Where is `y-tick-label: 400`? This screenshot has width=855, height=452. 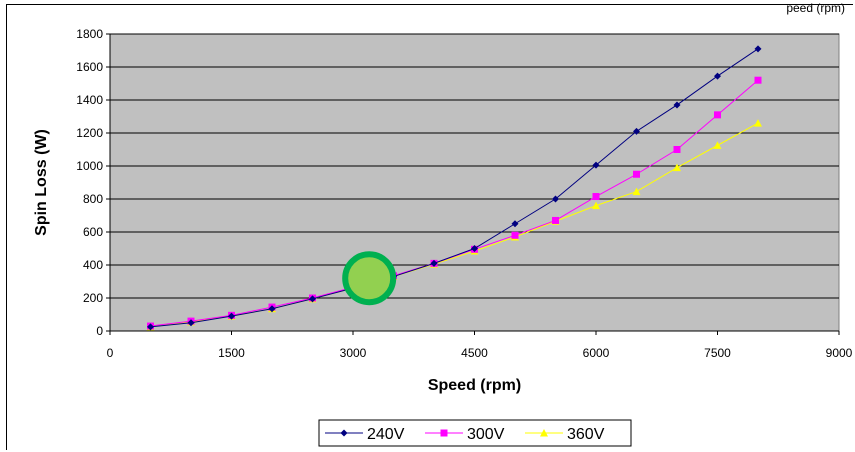 y-tick-label: 400 is located at coordinates (93, 265).